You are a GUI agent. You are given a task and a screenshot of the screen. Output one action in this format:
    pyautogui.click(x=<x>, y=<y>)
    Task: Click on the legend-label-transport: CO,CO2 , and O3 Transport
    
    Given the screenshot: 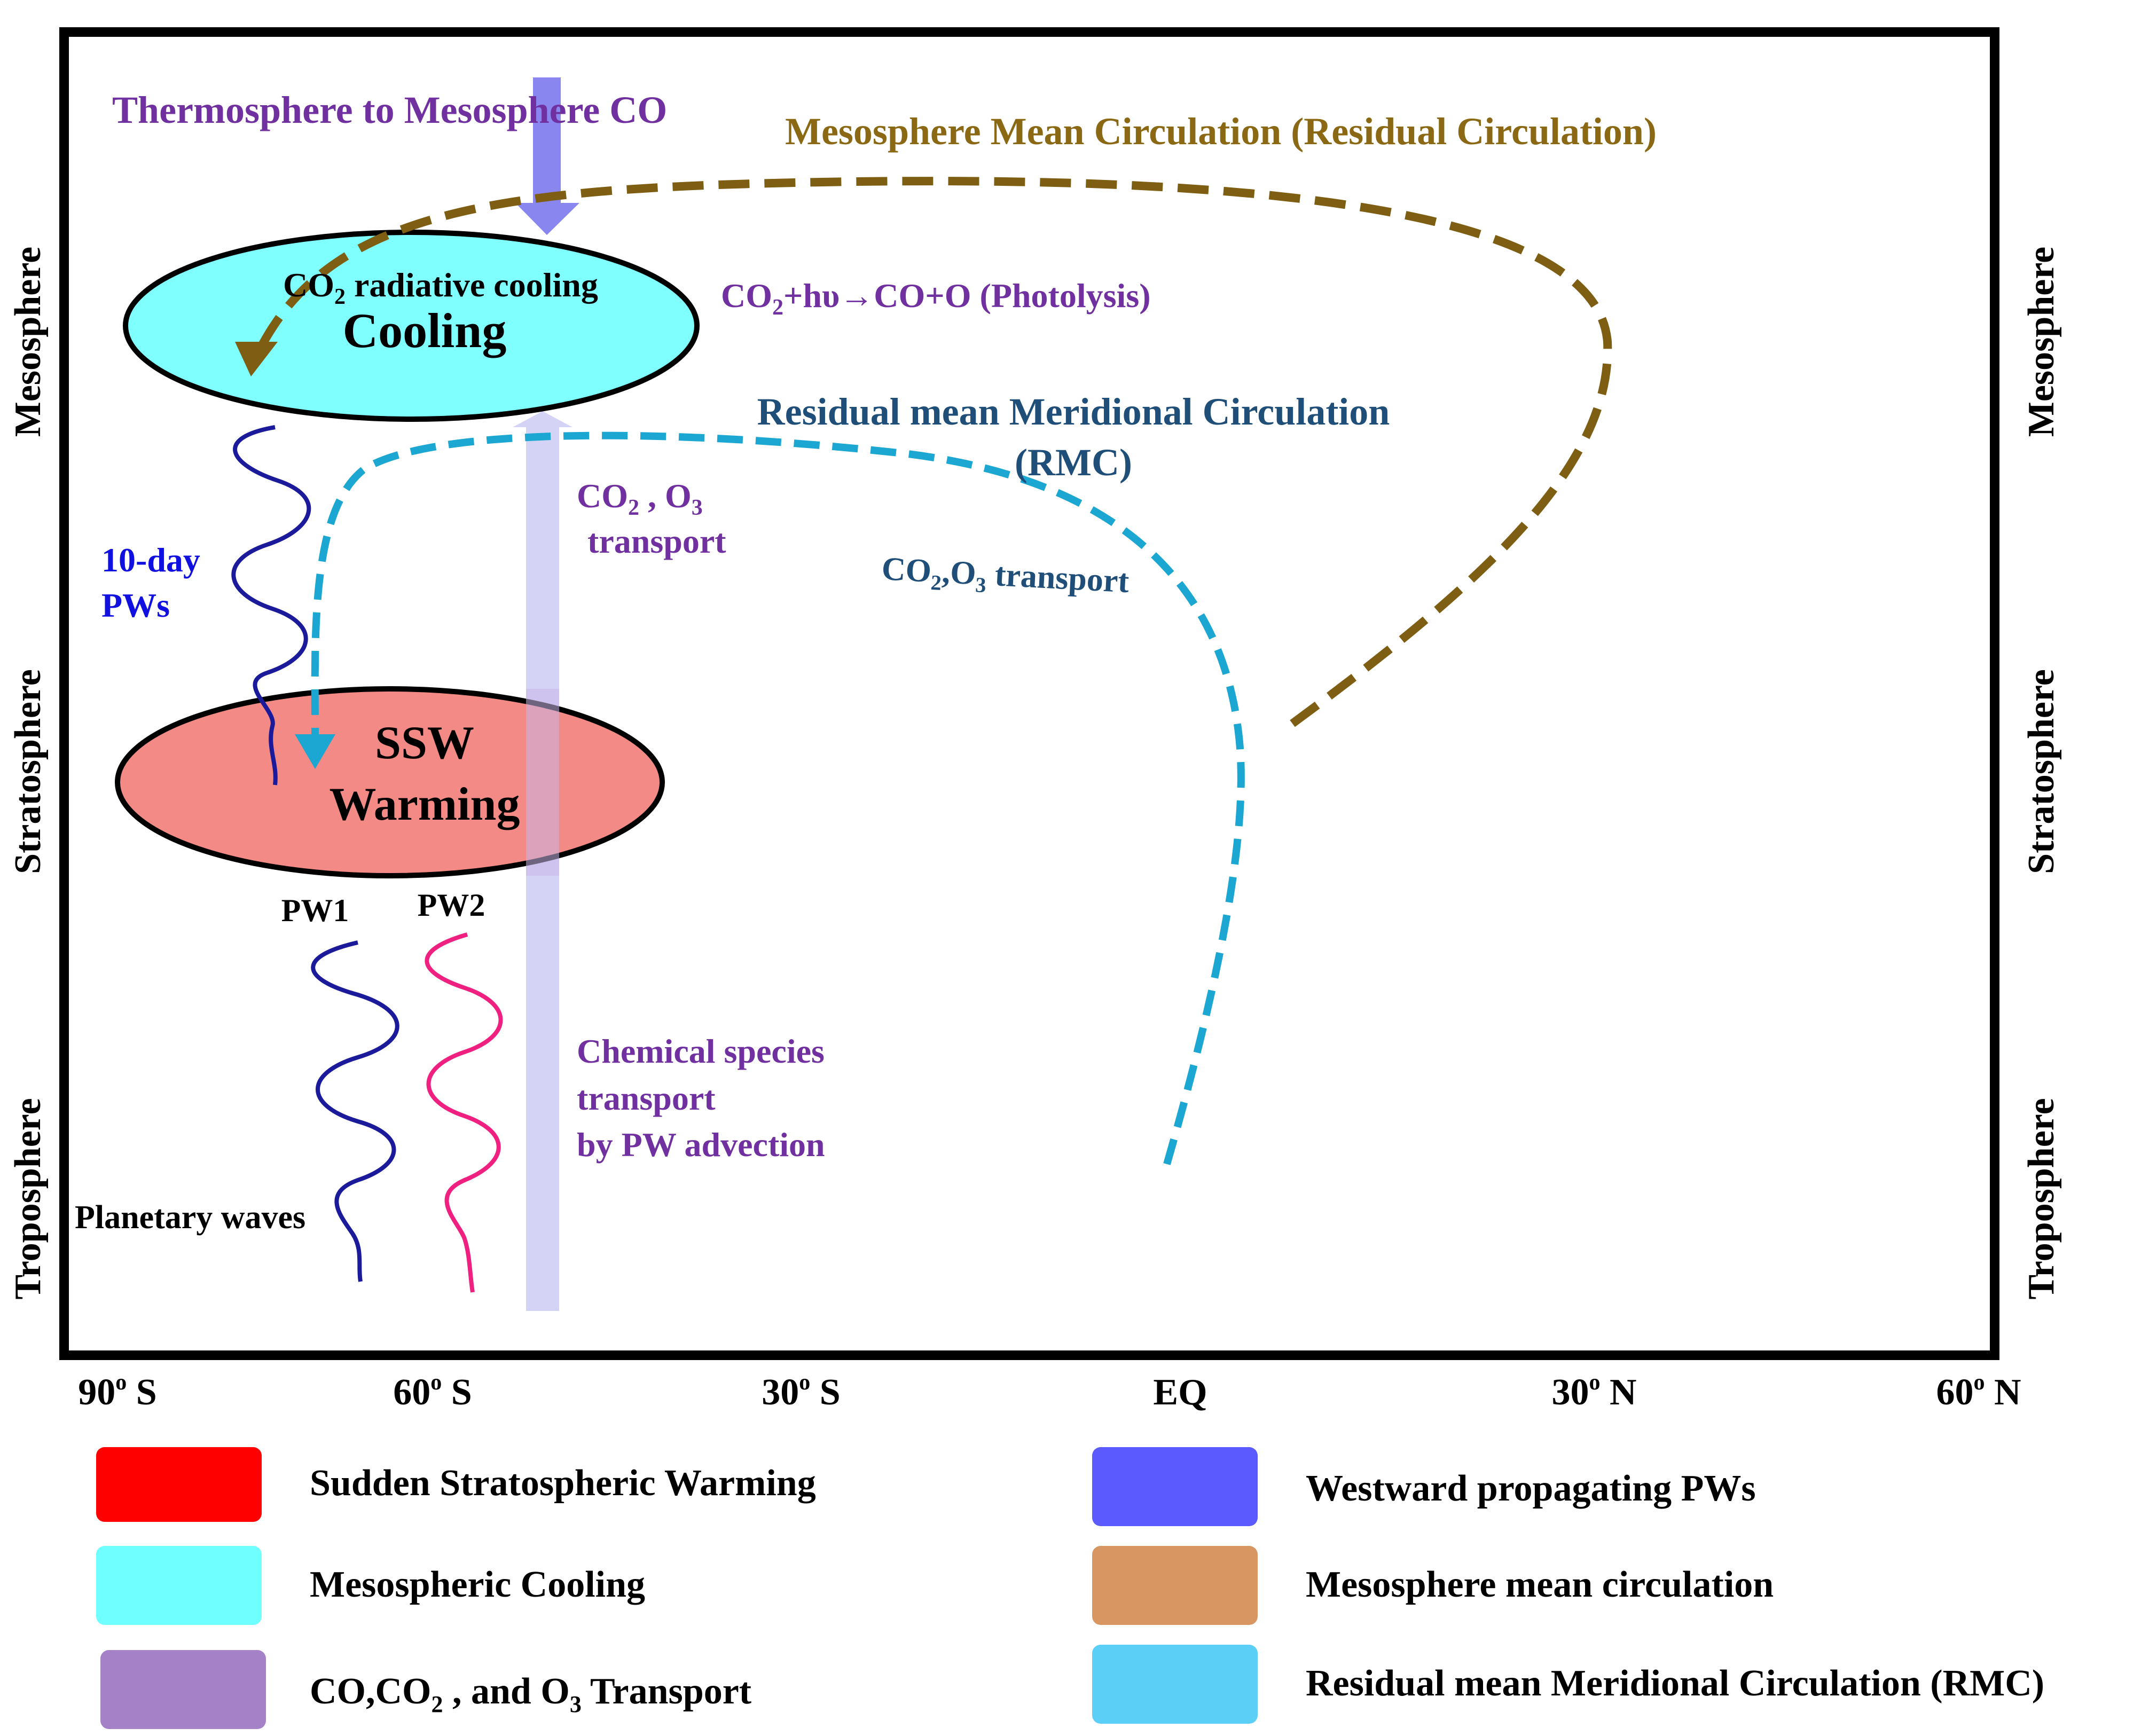 What is the action you would take?
    pyautogui.click(x=530, y=1694)
    